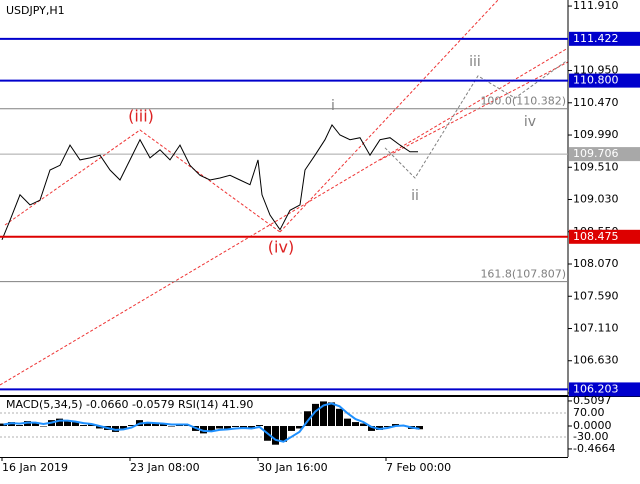 This screenshot has height=484, width=640. I want to click on wave-label: ii, so click(415, 196).